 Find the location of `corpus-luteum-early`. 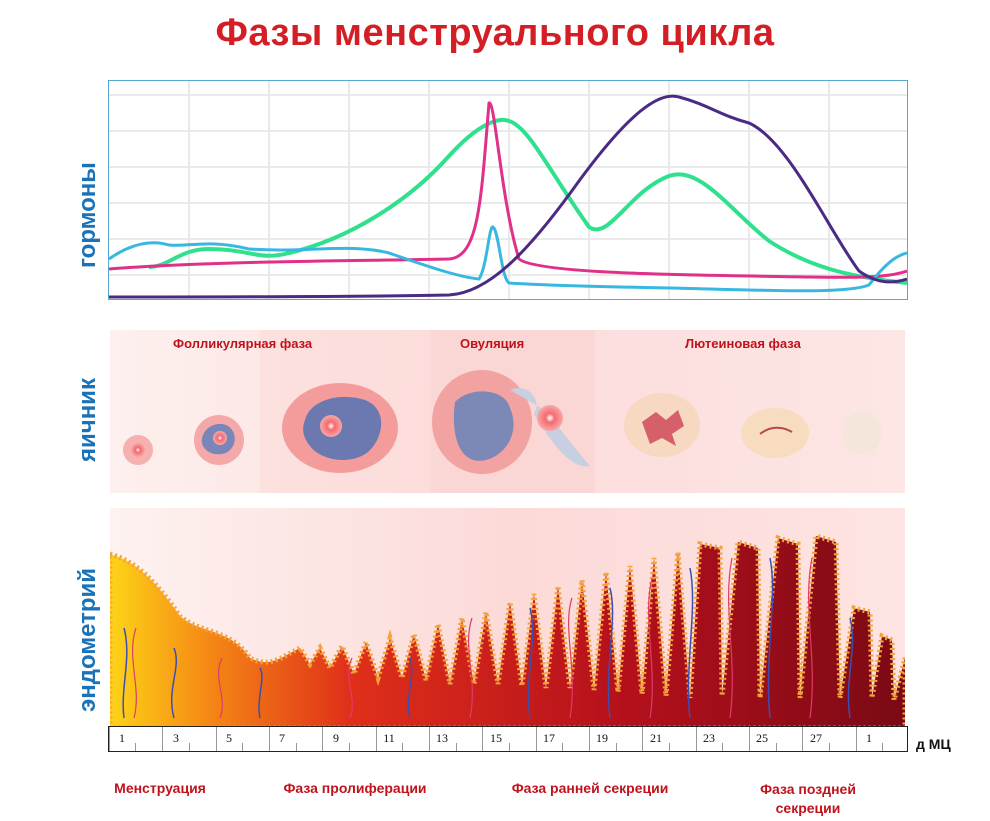

corpus-luteum-early is located at coordinates (662, 425).